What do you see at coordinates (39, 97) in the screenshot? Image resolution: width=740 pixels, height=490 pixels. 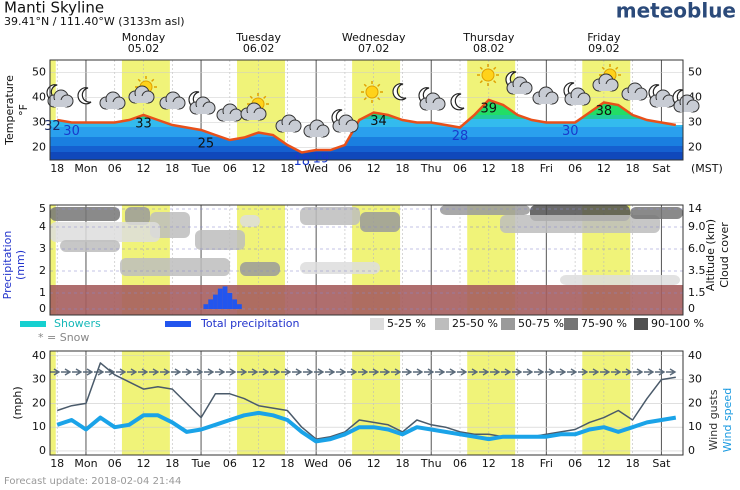 I see `y-tick-label: 40` at bounding box center [39, 97].